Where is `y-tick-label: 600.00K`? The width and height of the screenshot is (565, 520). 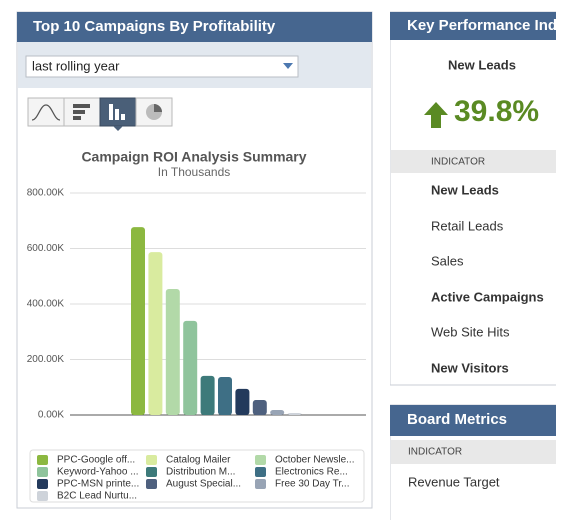
y-tick-label: 600.00K is located at coordinates (46, 248).